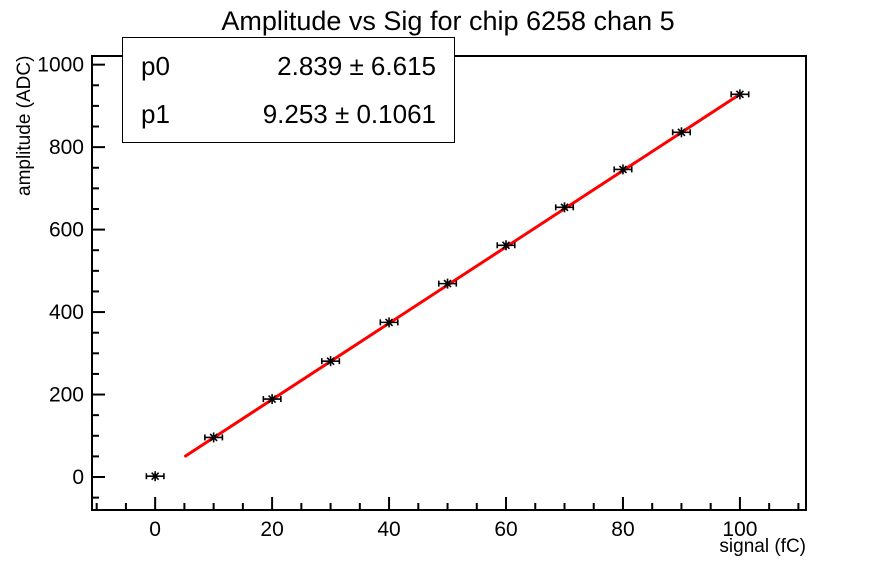 This screenshot has width=896, height=572. What do you see at coordinates (66, 312) in the screenshot?
I see `y-tick-label: 400` at bounding box center [66, 312].